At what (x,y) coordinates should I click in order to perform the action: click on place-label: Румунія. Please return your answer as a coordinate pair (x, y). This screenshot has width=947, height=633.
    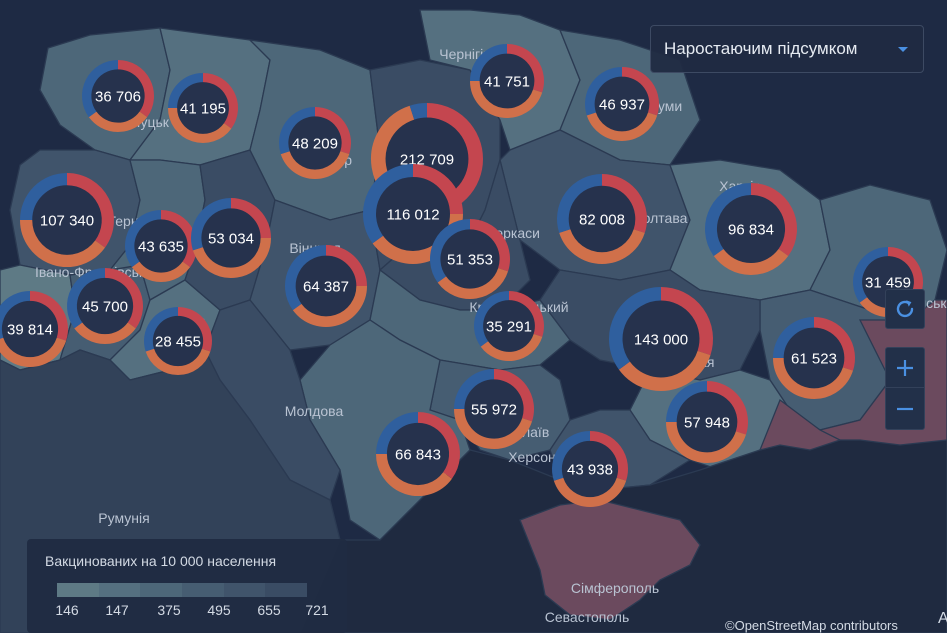
    Looking at the image, I should click on (123, 518).